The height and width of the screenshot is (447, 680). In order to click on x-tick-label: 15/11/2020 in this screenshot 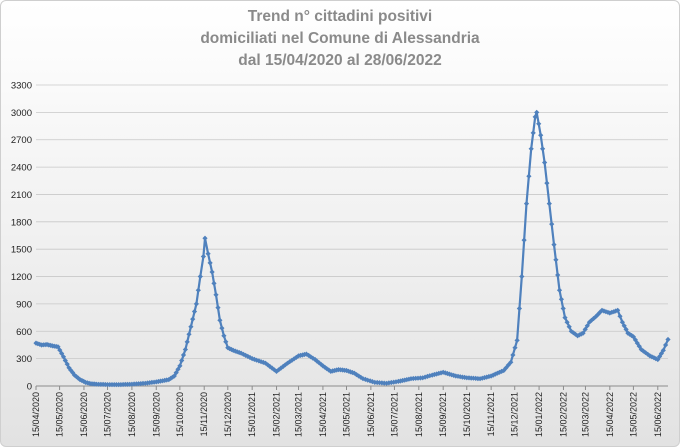, I will do `click(204, 414)`.